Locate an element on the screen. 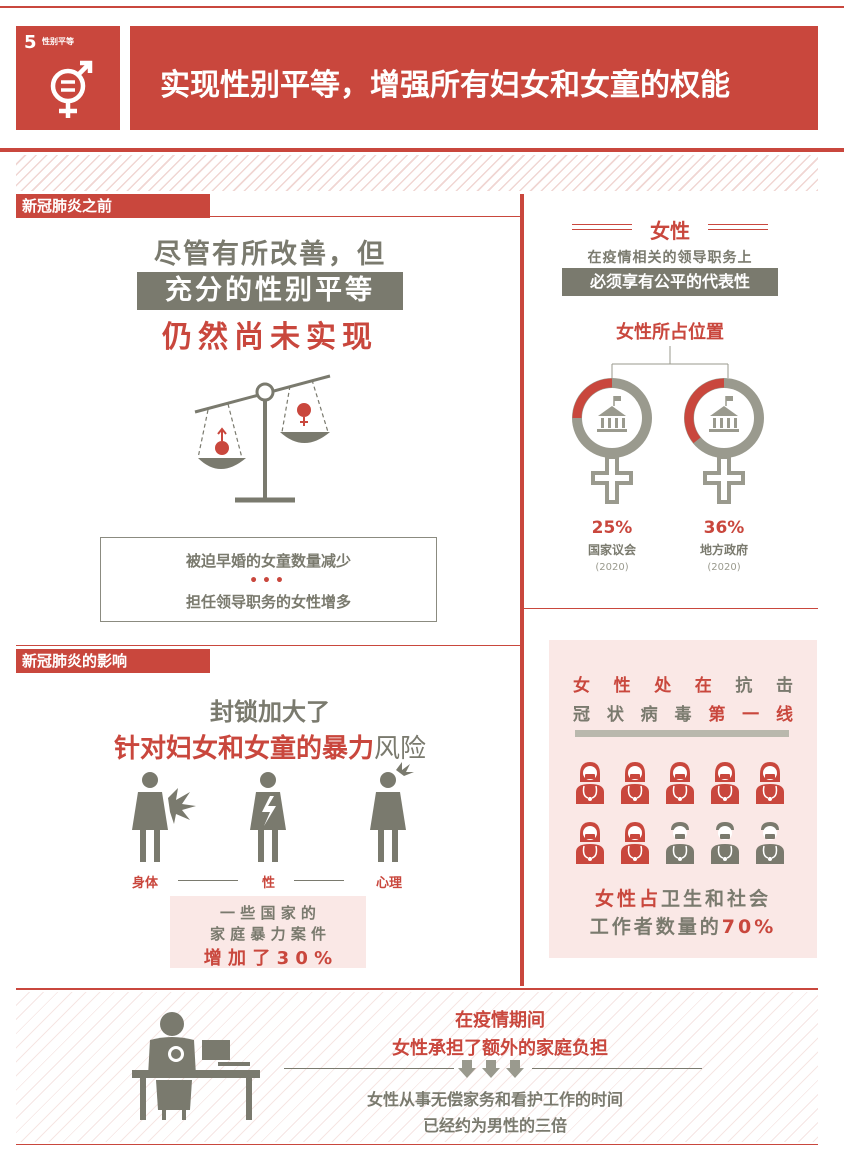 The width and height of the screenshot is (844, 1160). note-child-marriage: 被迫早婚的女童数量减少 is located at coordinates (268, 561).